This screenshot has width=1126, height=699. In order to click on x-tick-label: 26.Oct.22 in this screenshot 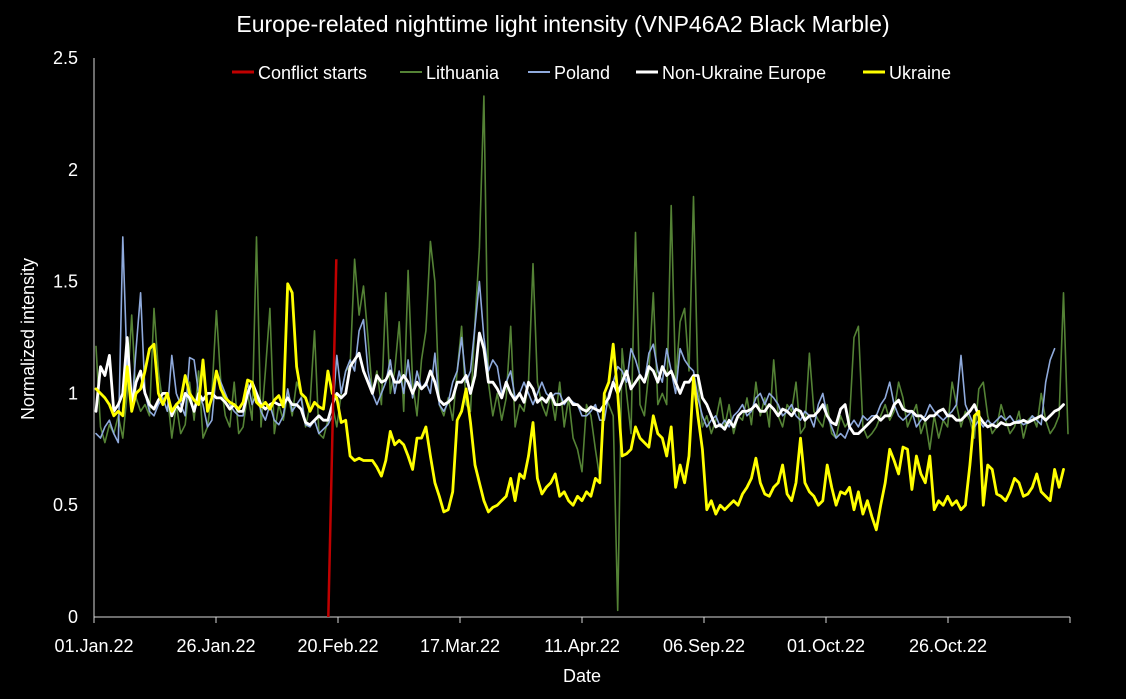, I will do `click(948, 646)`.